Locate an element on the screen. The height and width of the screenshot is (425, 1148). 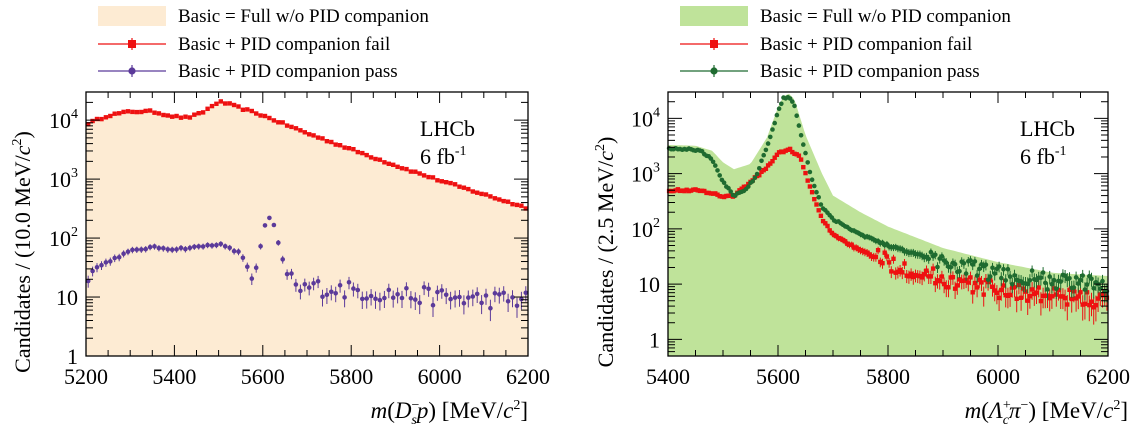
right-experiment-label: LHCb is located at coordinates (1047, 128).